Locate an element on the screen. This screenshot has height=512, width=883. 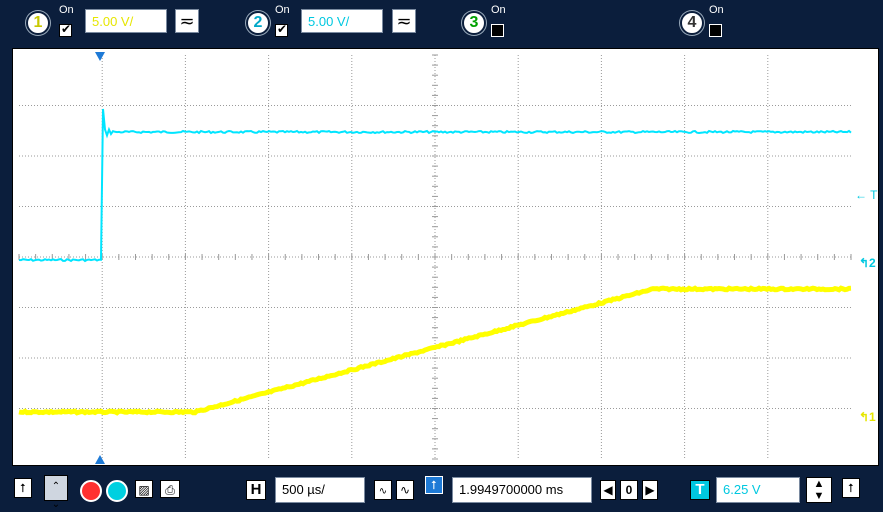
printer-icon: ⎙ is located at coordinates (170, 490).